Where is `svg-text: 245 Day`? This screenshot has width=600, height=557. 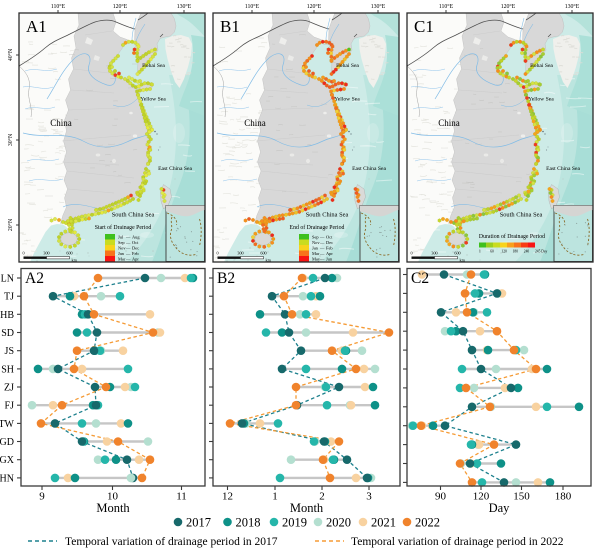 svg-text: 245 Day is located at coordinates (541, 252).